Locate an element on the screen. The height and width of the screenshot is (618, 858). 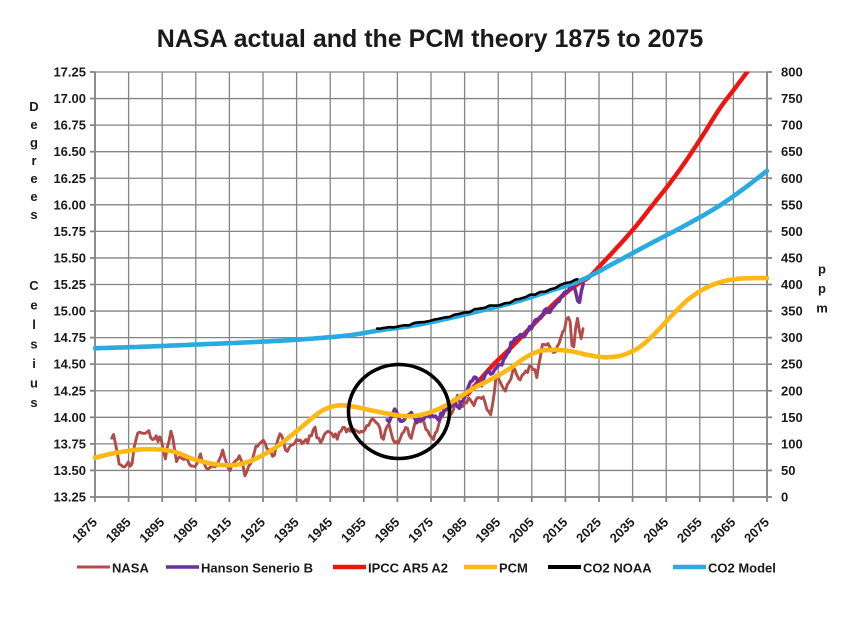
svg-text: 400 is located at coordinates (792, 284).